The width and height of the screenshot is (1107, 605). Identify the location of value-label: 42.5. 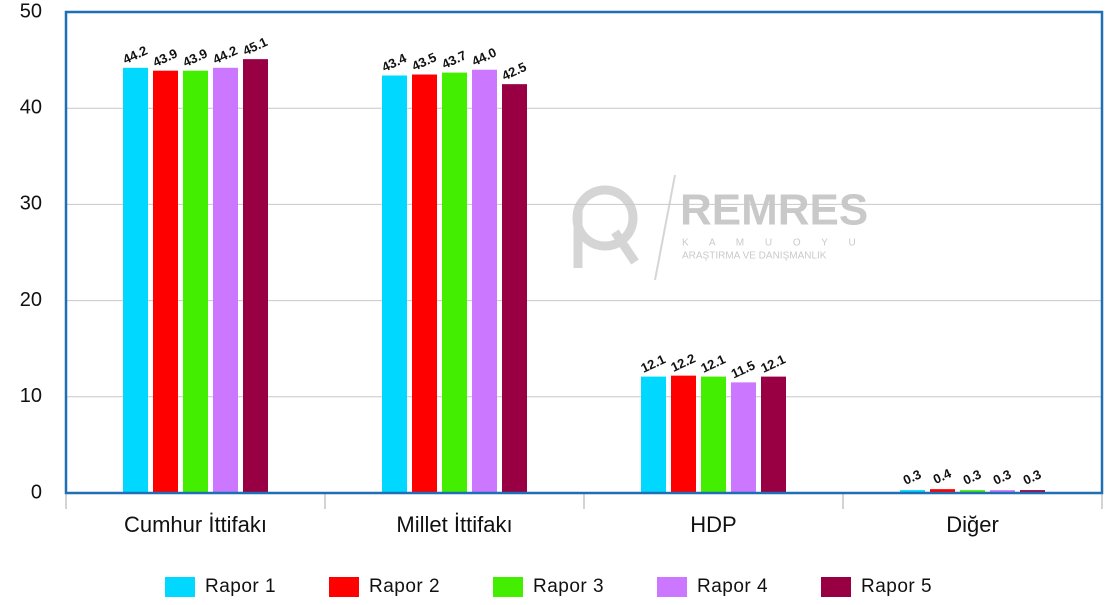
(513, 71).